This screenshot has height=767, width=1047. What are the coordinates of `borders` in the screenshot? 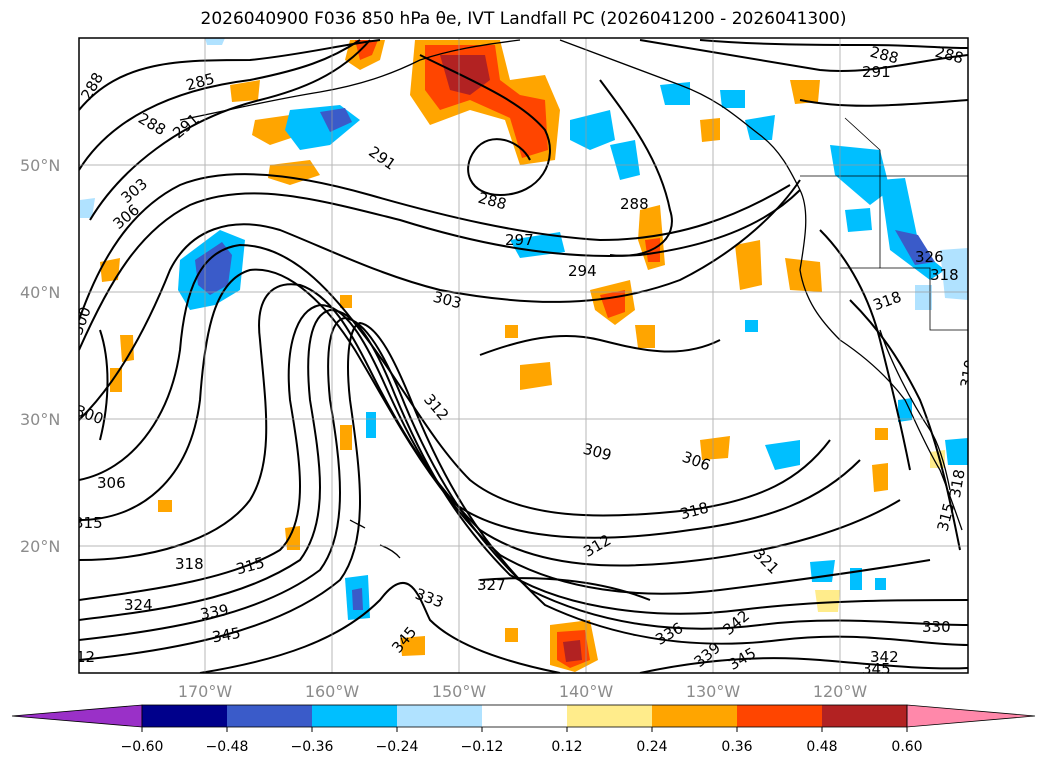 It's located at (884, 224).